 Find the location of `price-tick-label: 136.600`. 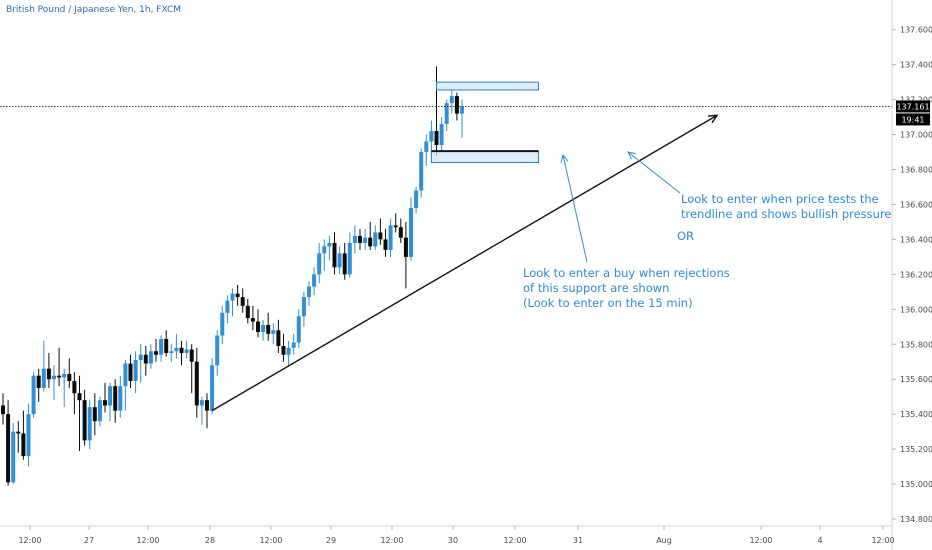

price-tick-label: 136.600 is located at coordinates (916, 204).